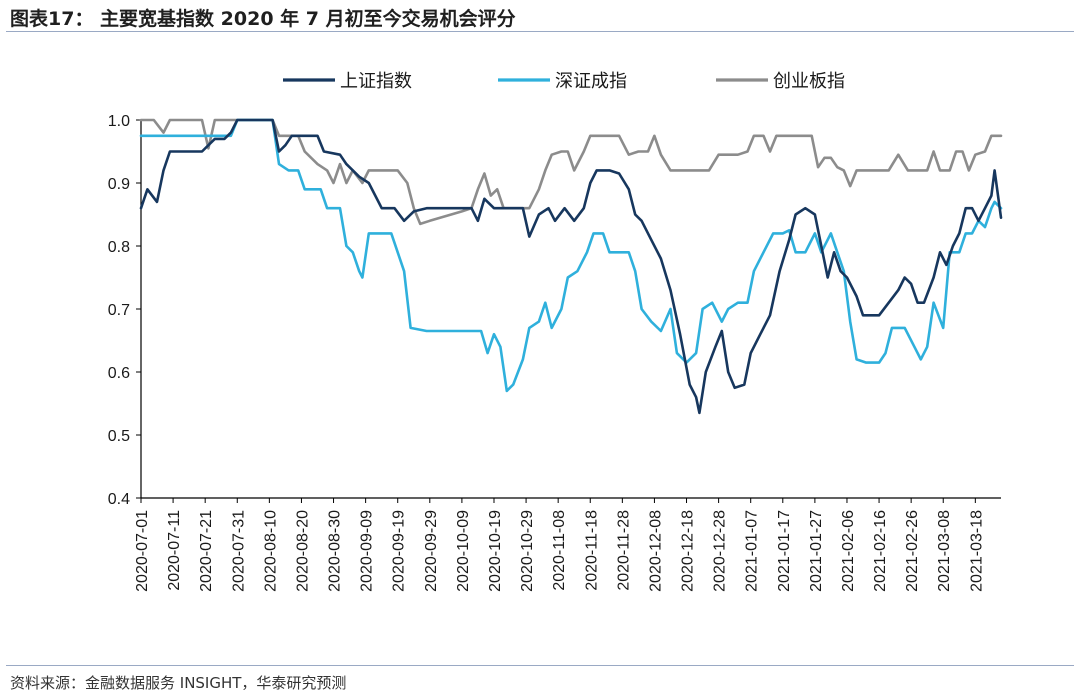 Image resolution: width=1080 pixels, height=698 pixels. Describe the element at coordinates (976, 551) in the screenshot. I see `x-tick-label: 2021-03-18` at that location.